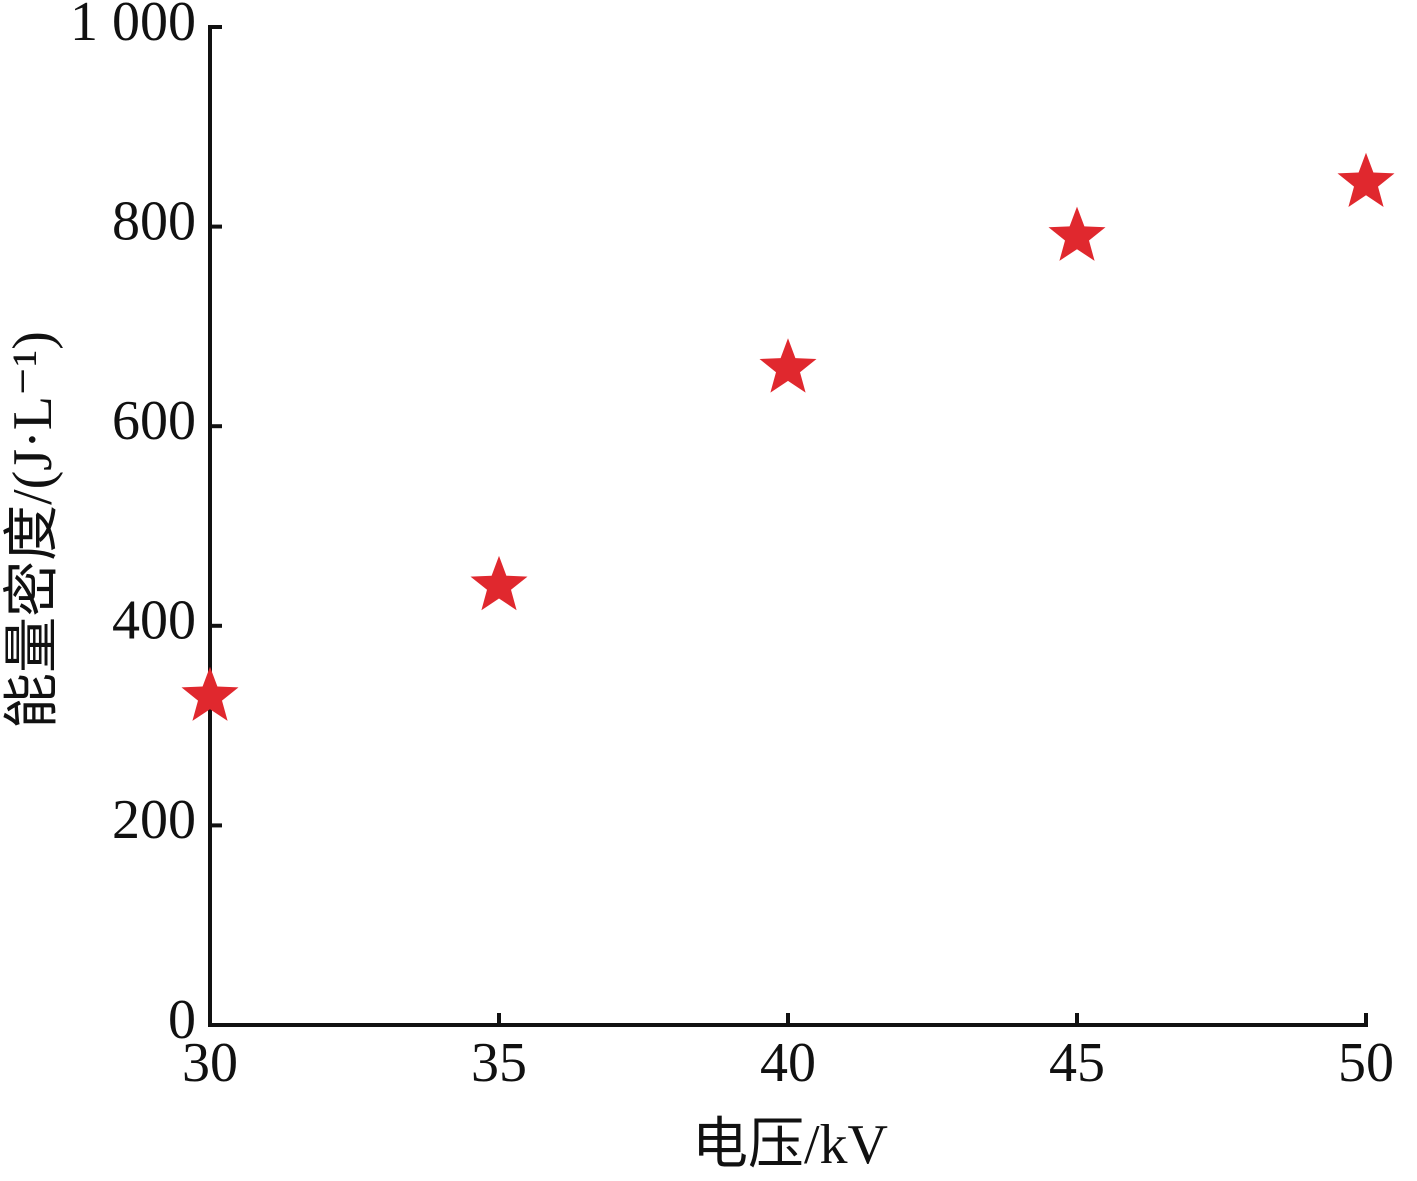 The image size is (1417, 1181). What do you see at coordinates (133, 26) in the screenshot?
I see `y-tick-label: 1 000` at bounding box center [133, 26].